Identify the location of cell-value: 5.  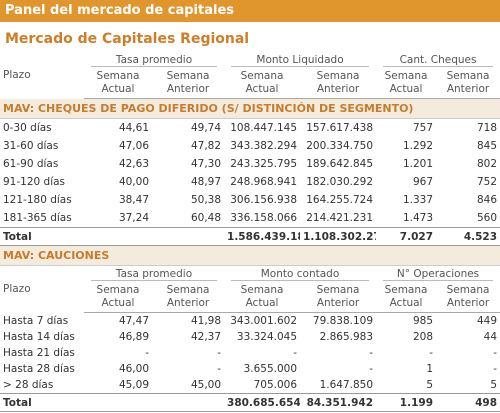
(430, 385).